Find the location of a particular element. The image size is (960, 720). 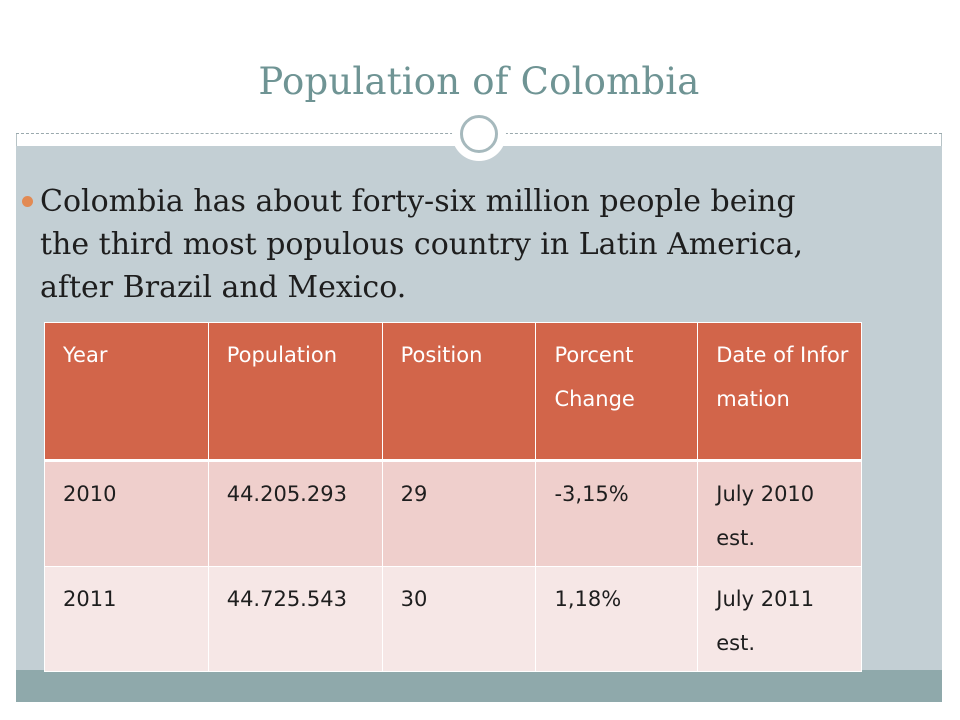

cell-position: 30 is located at coordinates (459, 619).